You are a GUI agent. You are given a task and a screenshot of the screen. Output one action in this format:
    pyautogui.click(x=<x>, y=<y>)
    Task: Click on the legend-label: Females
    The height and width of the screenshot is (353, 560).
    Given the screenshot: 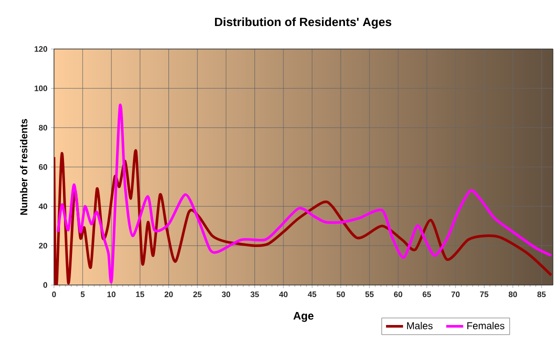 What is the action you would take?
    pyautogui.click(x=485, y=326)
    